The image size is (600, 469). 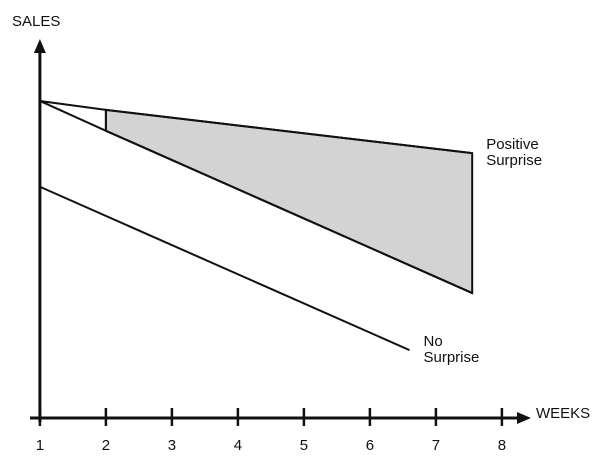 I want to click on x-tick-label: 6, so click(x=370, y=445).